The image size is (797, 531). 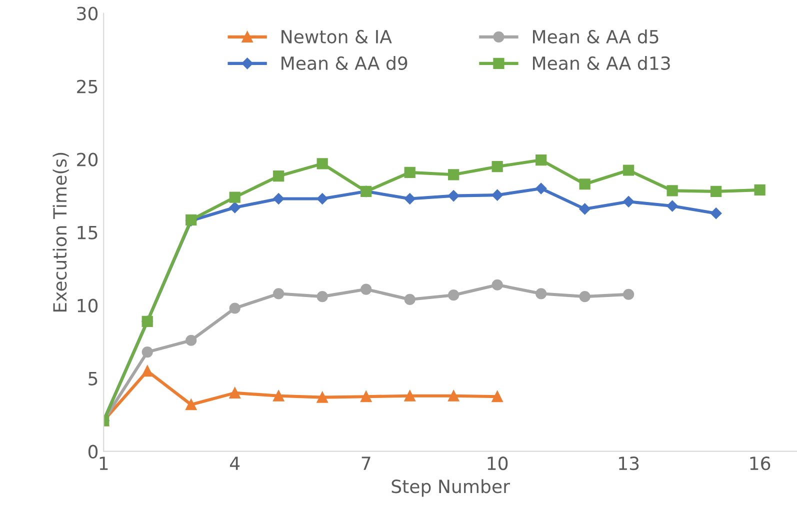 What do you see at coordinates (87, 87) in the screenshot?
I see `y-tick-label: 25` at bounding box center [87, 87].